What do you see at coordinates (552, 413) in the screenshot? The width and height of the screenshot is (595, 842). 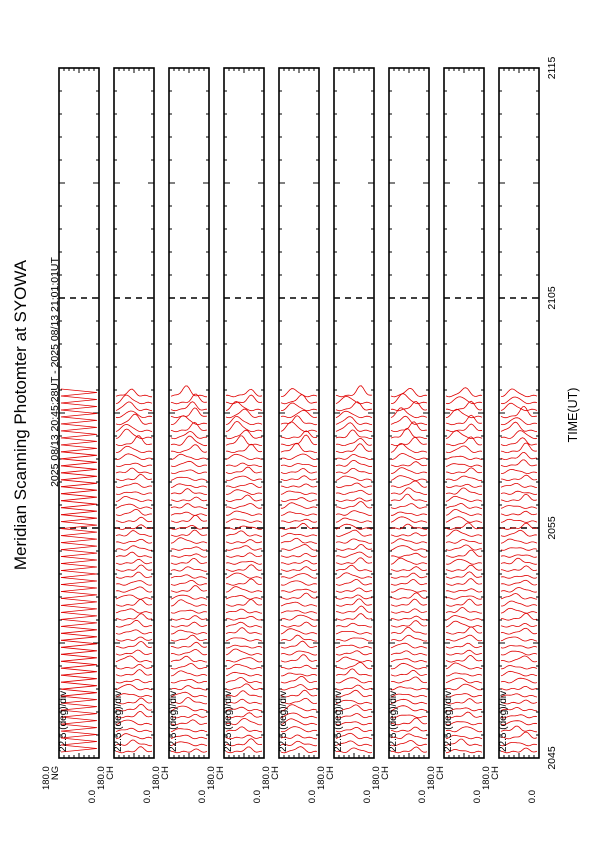 I see `time-tick-labels: 2045 2055 2105 2115` at bounding box center [552, 413].